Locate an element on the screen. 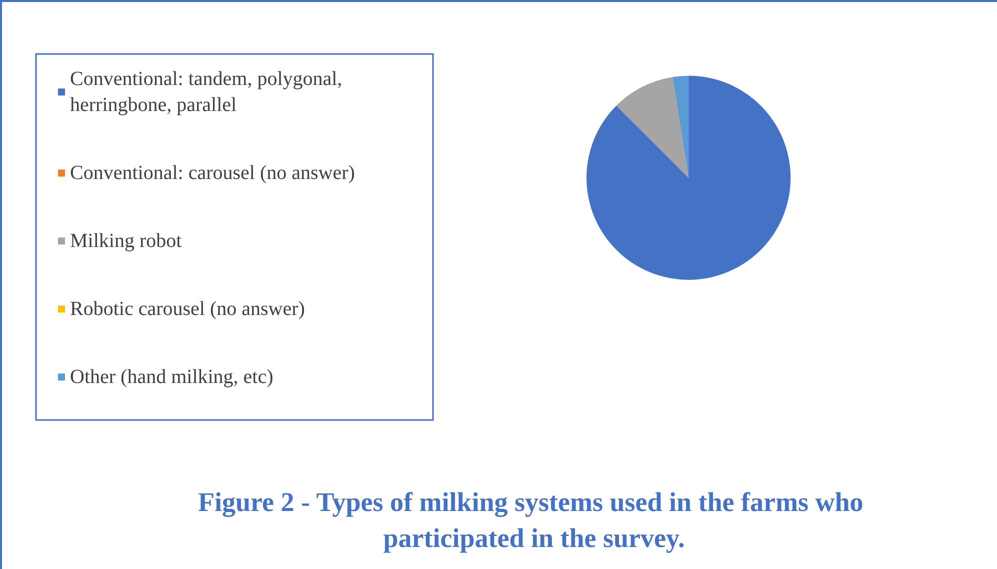  legend-label: Other (hand milking, etc) is located at coordinates (172, 377).